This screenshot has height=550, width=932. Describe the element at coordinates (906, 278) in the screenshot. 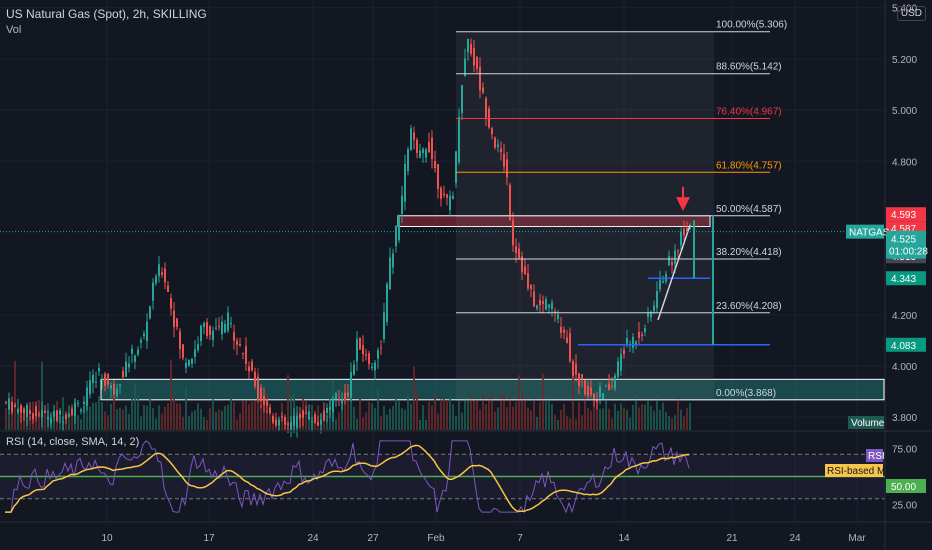

I see `price-tag` at that location.